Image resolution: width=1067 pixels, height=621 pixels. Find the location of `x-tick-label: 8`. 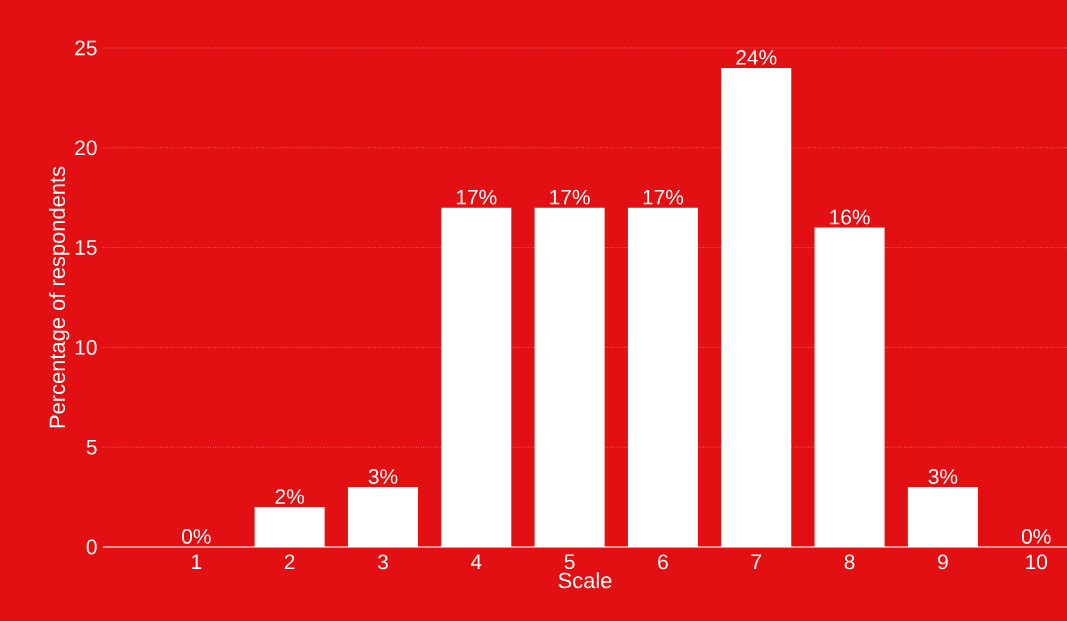

x-tick-label: 8 is located at coordinates (849, 562).